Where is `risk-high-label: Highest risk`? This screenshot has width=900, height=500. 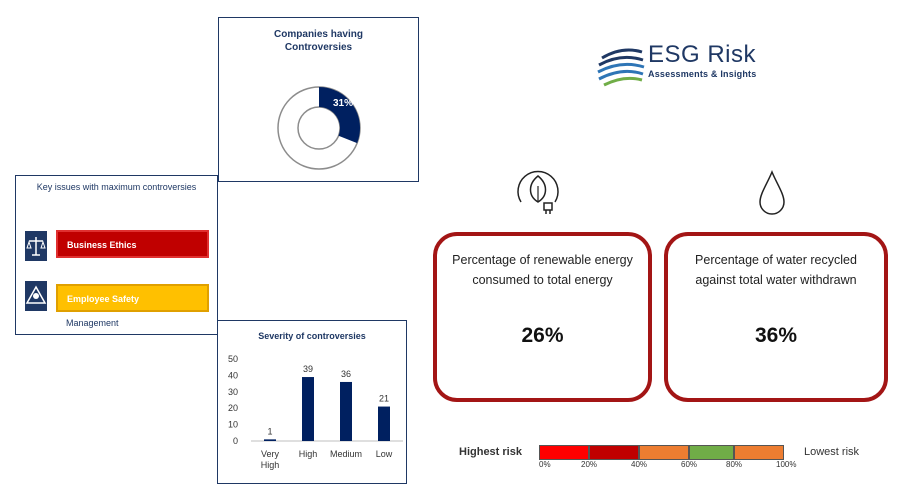
risk-high-label: Highest risk is located at coordinates (490, 452).